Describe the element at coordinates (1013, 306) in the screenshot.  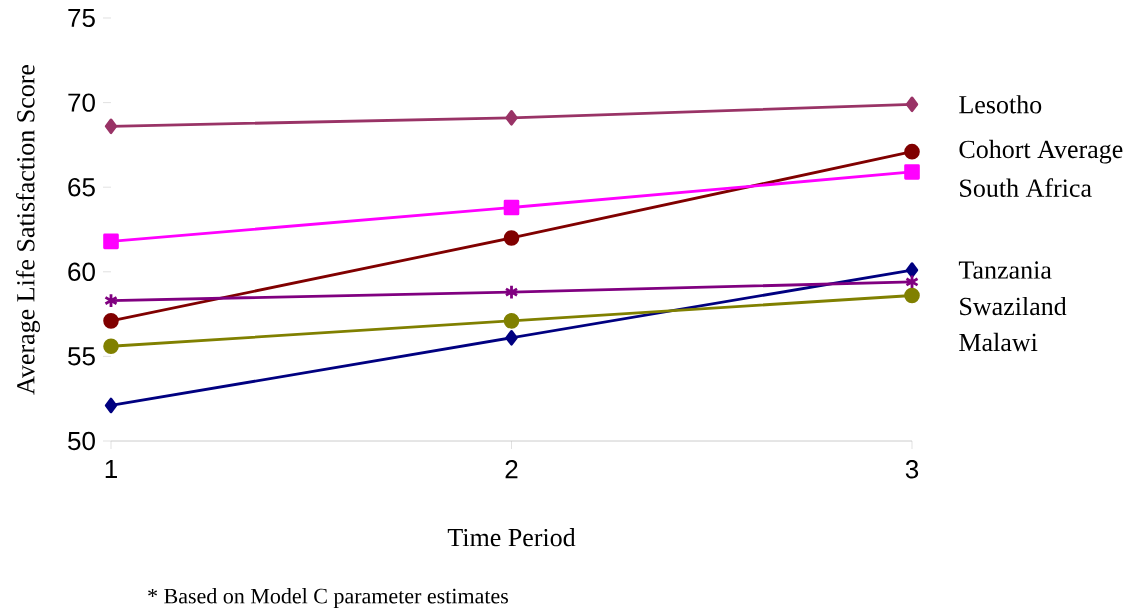
I see `series-label: Swaziland` at that location.